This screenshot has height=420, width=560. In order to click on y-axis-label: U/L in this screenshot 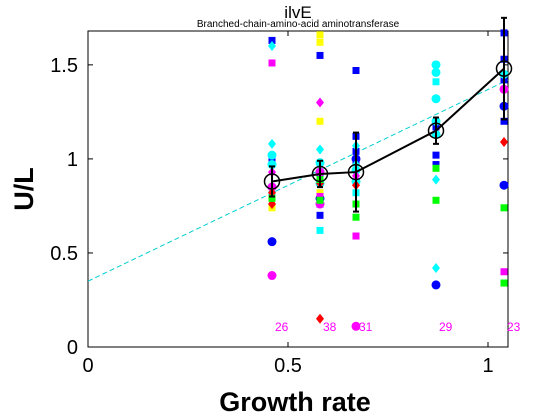, I will do `click(24, 189)`.